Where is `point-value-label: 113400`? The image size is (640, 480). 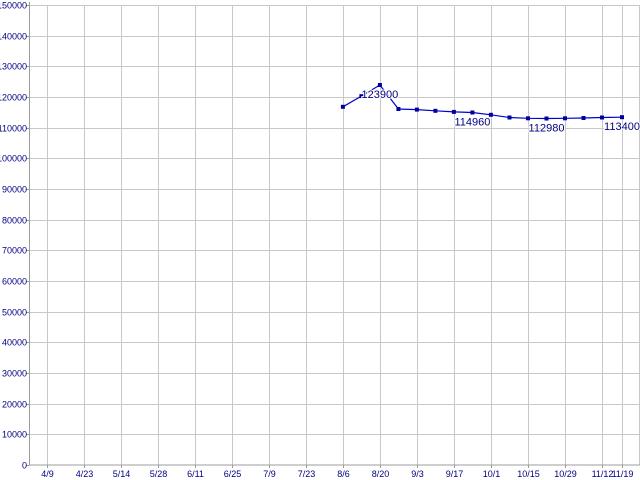 point-value-label: 113400 is located at coordinates (622, 127).